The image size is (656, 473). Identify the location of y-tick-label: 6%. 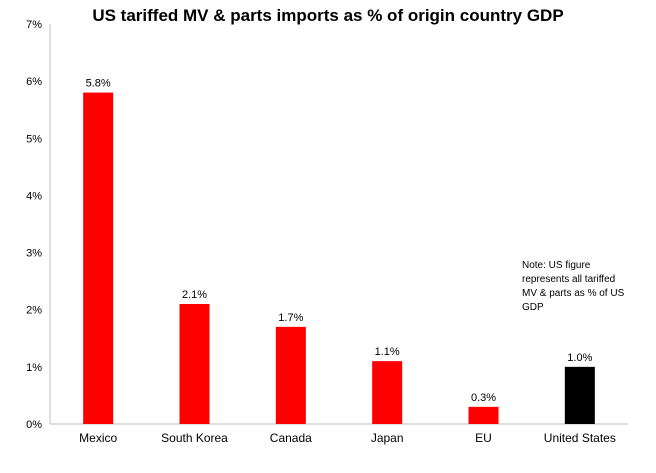
(34, 82).